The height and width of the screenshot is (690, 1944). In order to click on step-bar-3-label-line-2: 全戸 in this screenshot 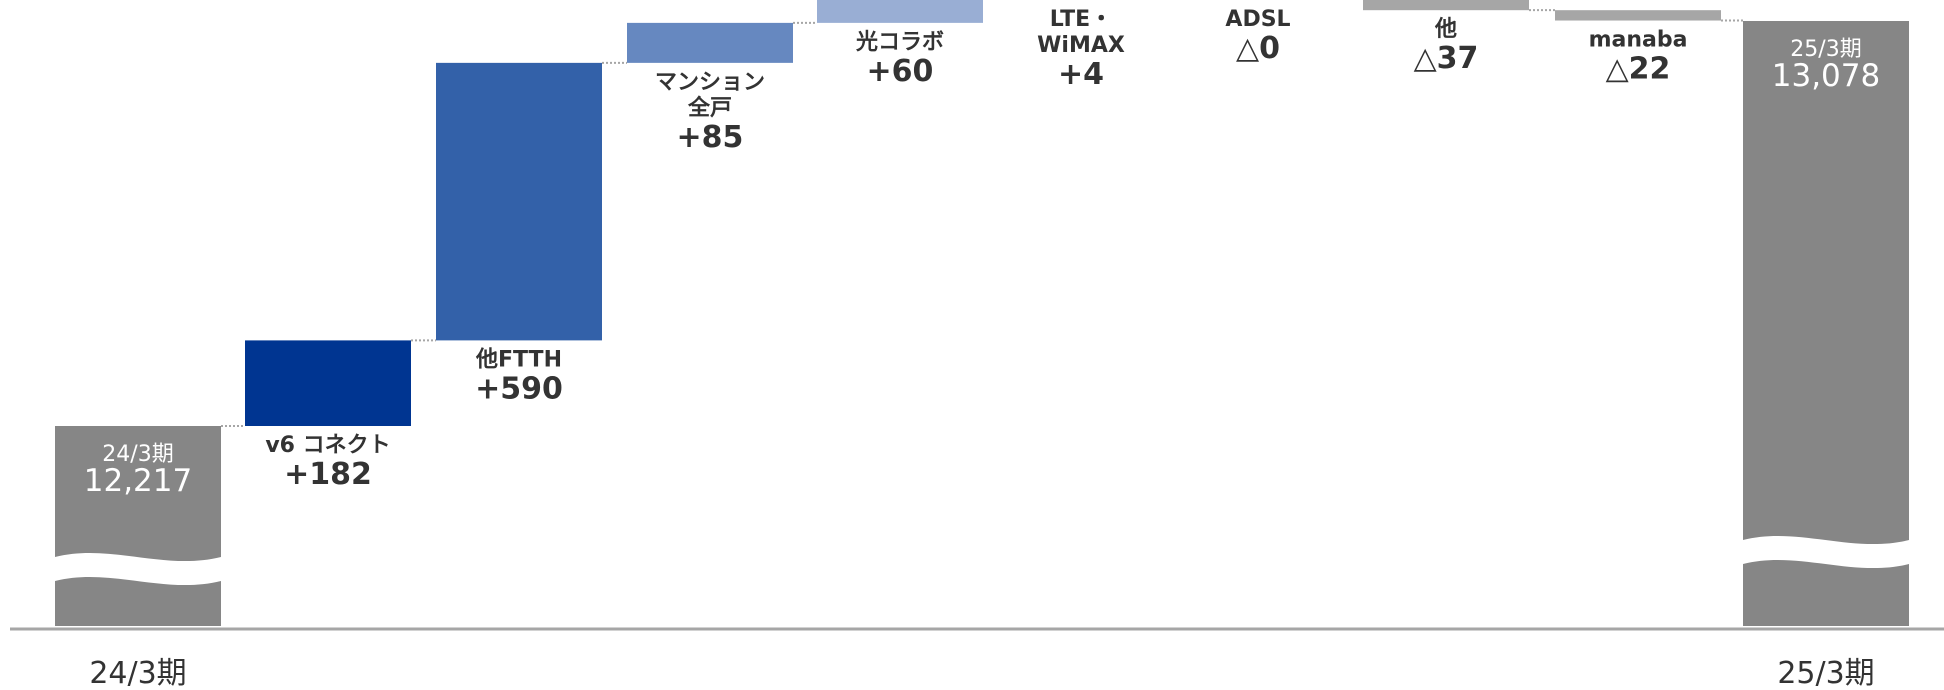, I will do `click(709, 108)`.